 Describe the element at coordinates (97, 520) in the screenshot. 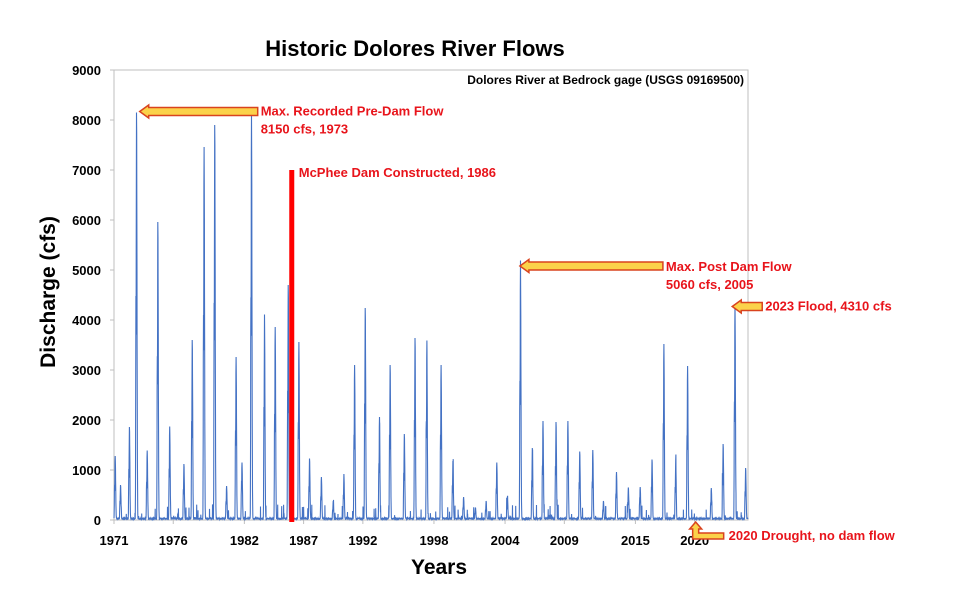

I see `y-tick-label: 0` at that location.